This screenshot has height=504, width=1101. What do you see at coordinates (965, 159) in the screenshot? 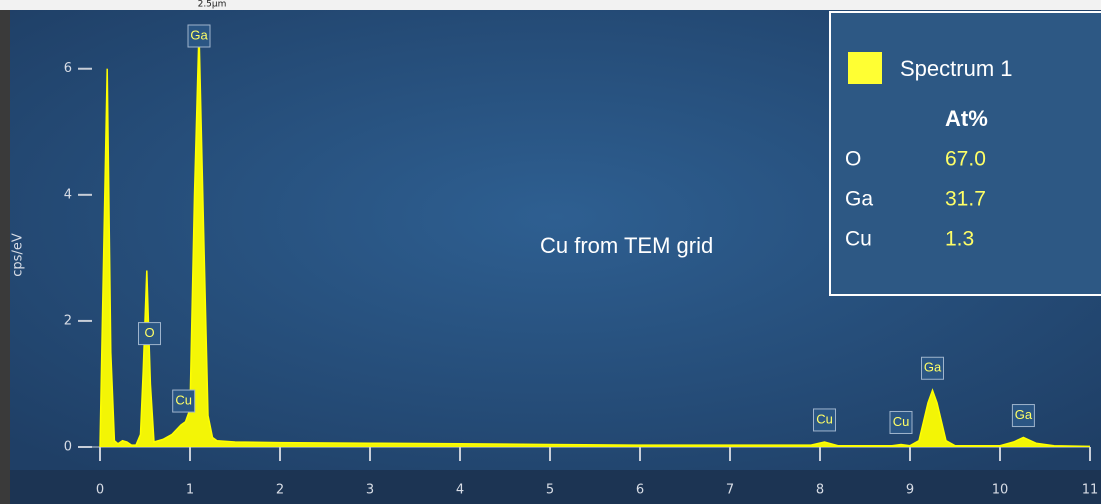
I see `legend-value: 67.0` at bounding box center [965, 159].